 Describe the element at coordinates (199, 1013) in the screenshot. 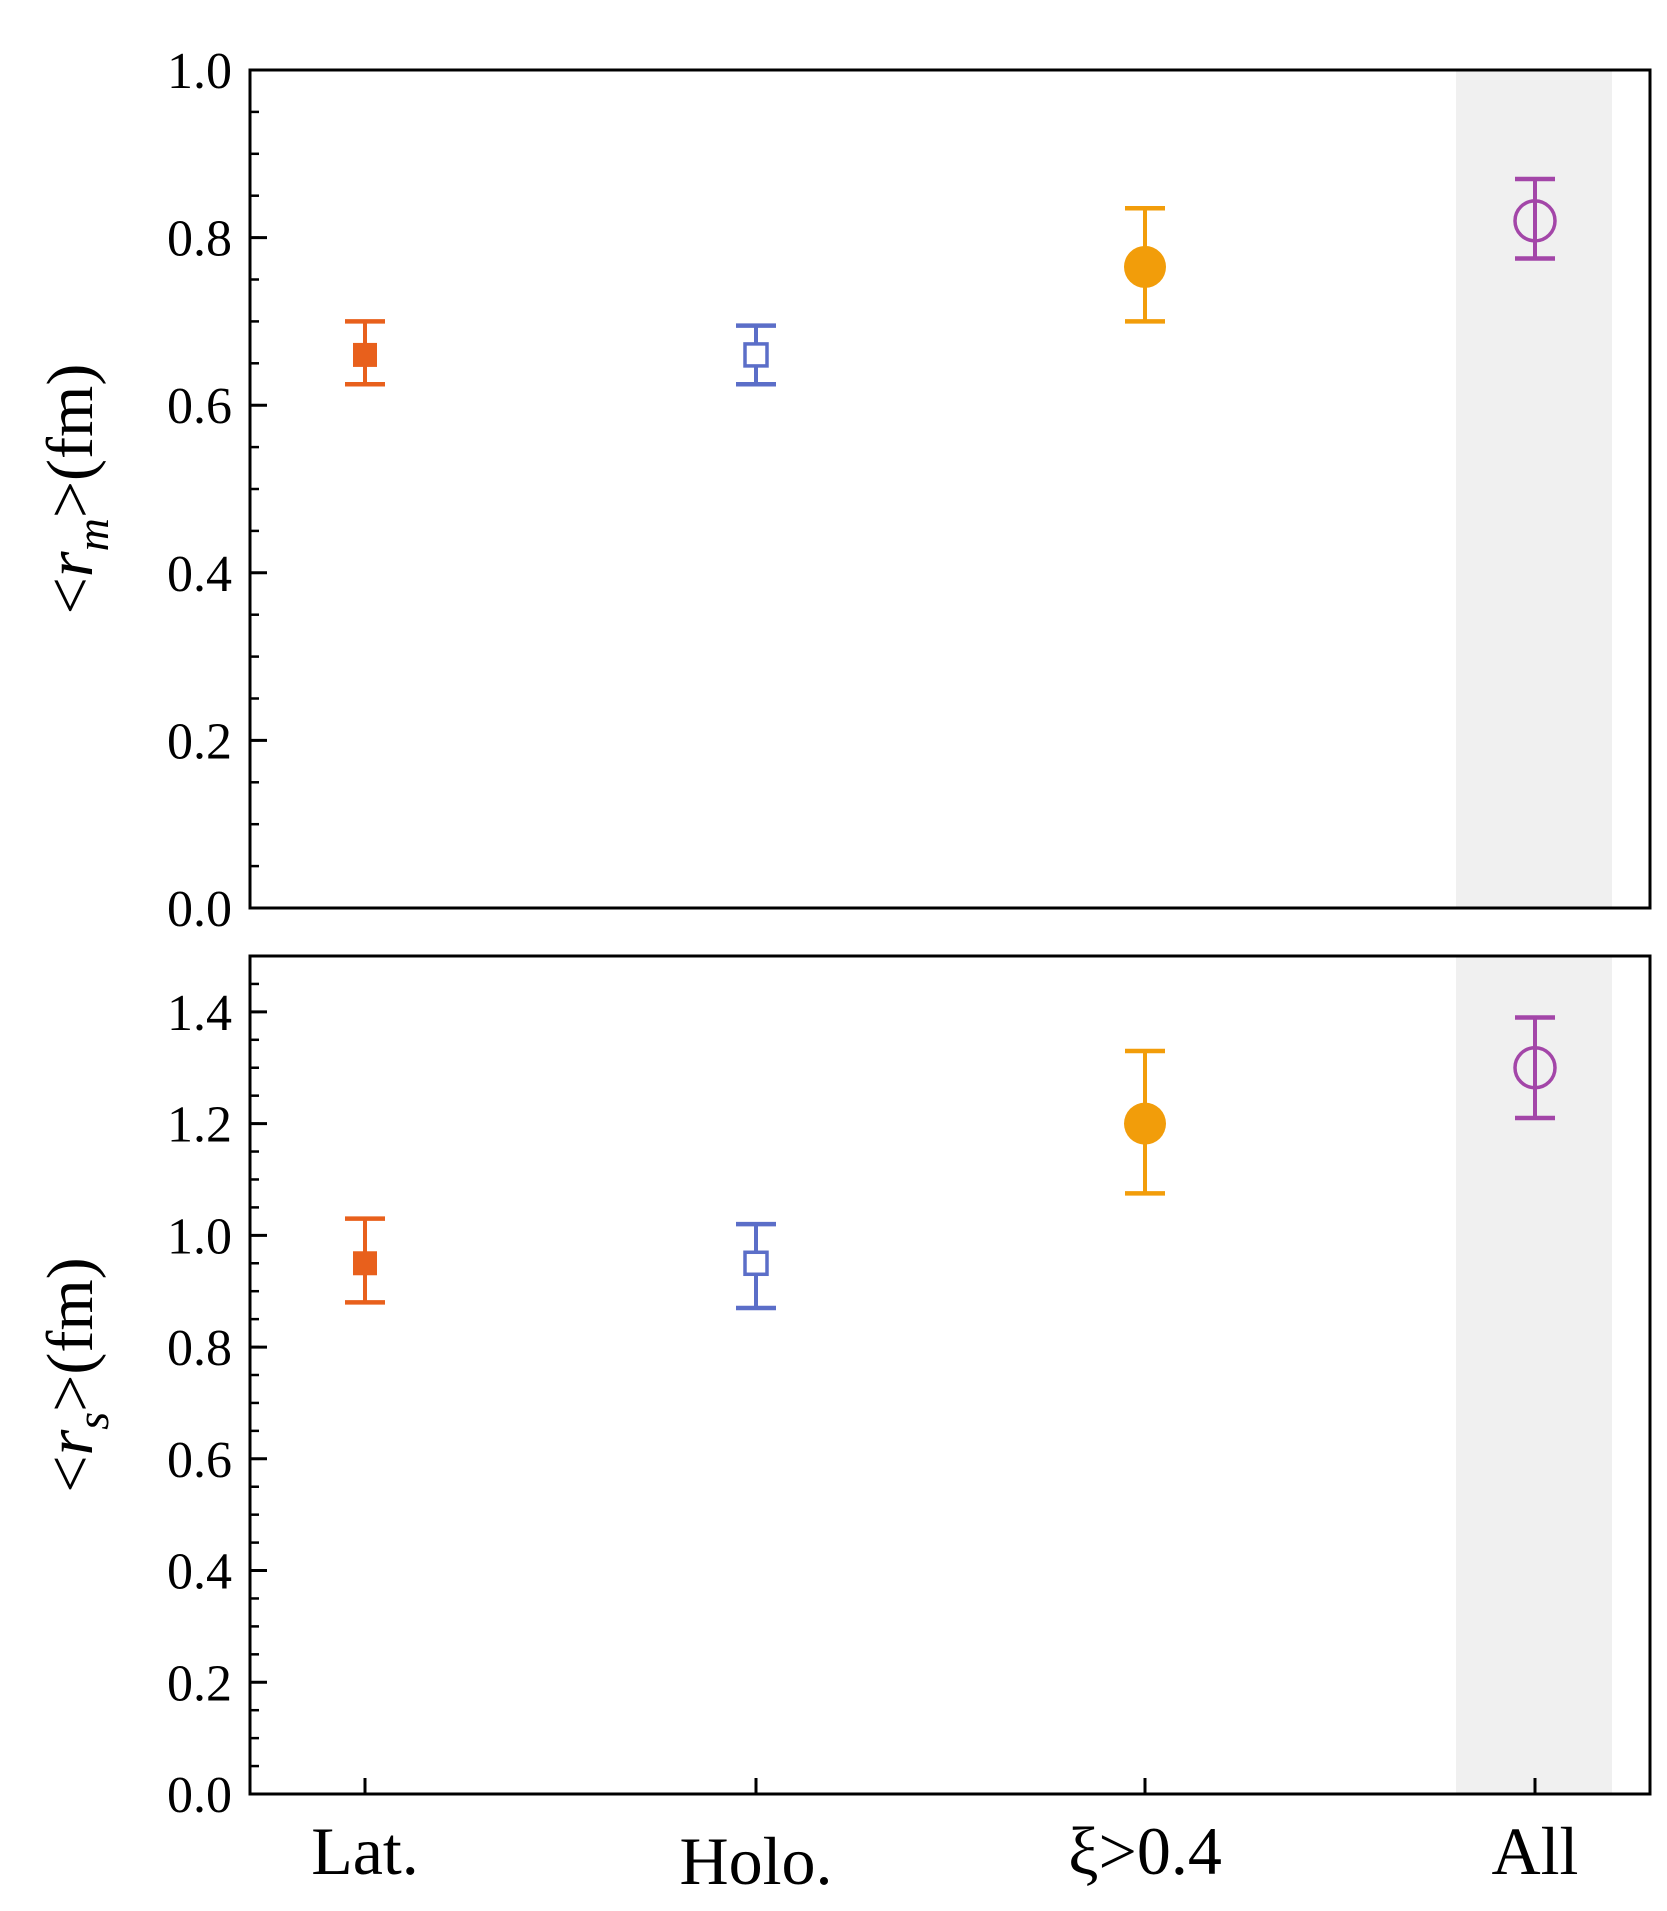

I see `y-tick-label: 1.4` at that location.